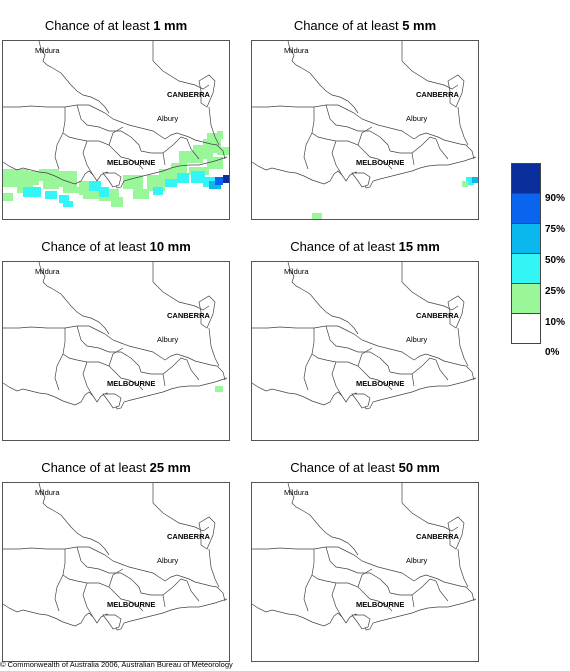  Describe the element at coordinates (365, 26) in the screenshot. I see `panel-title: Chance of at least 5 mm` at that location.